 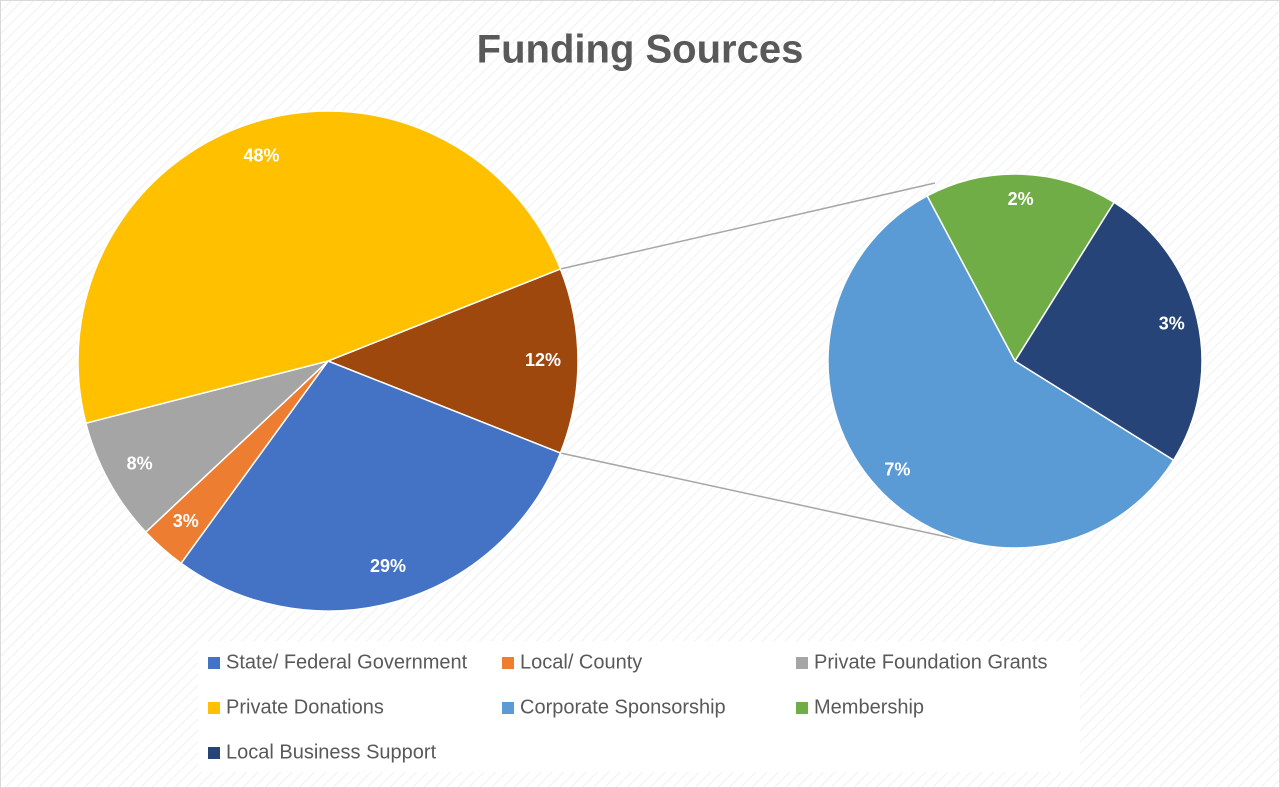 What do you see at coordinates (930, 662) in the screenshot?
I see `legend-label: Private Foundation Grants` at bounding box center [930, 662].